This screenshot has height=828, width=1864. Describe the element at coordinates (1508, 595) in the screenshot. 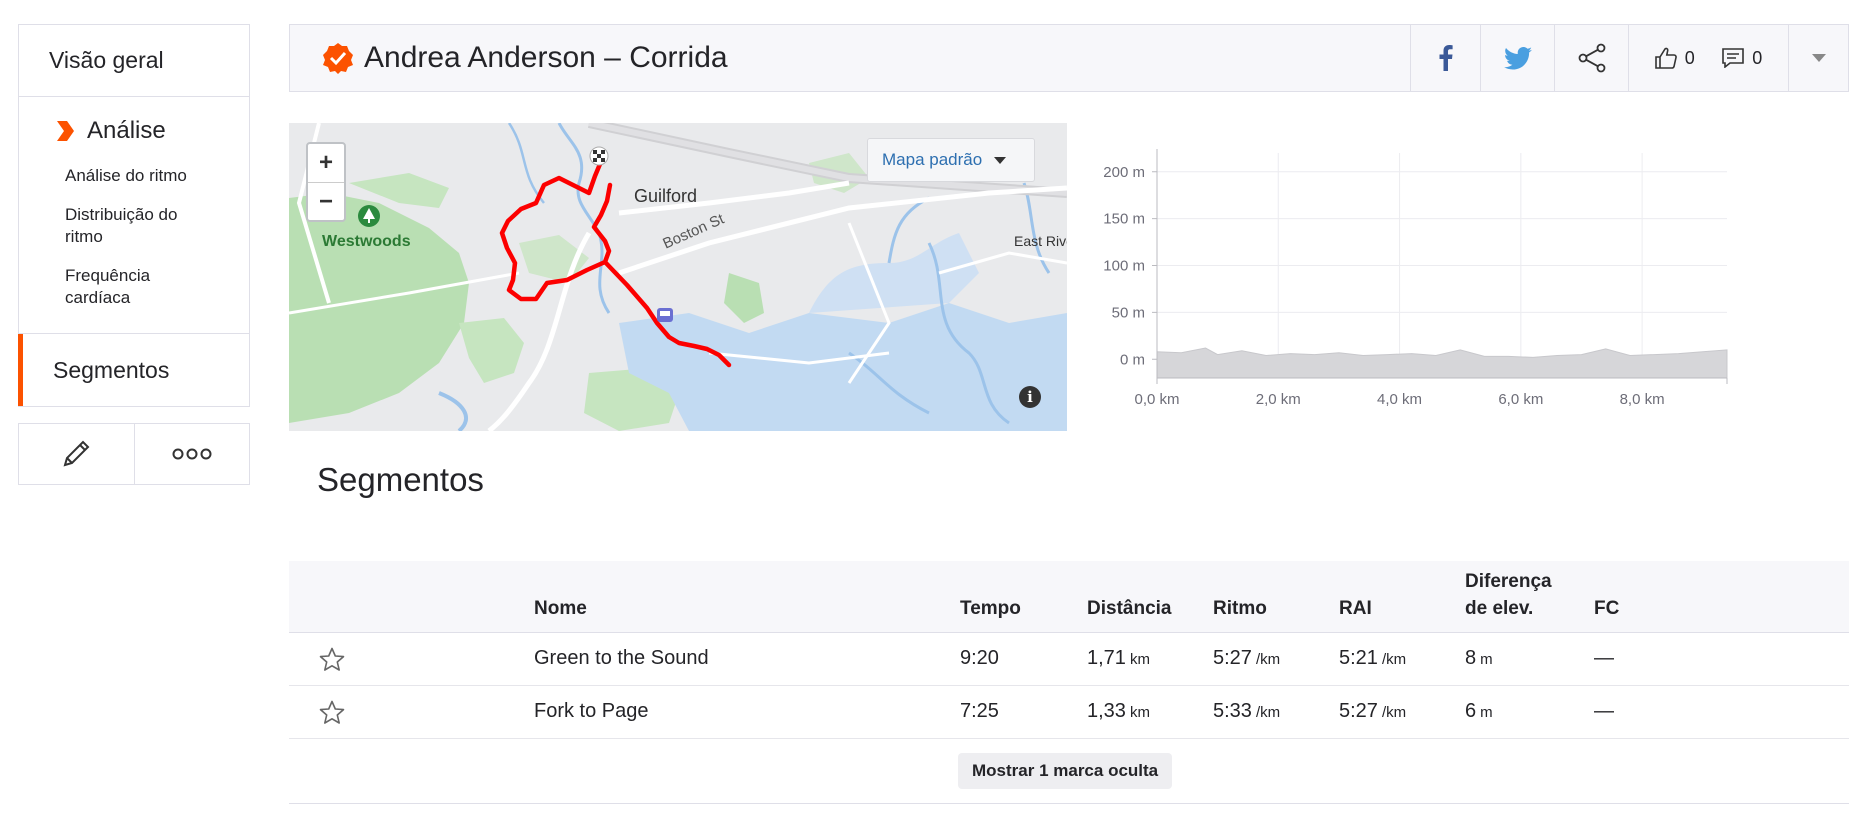

I see `column-header-elevation: Diferença de elev.` at that location.